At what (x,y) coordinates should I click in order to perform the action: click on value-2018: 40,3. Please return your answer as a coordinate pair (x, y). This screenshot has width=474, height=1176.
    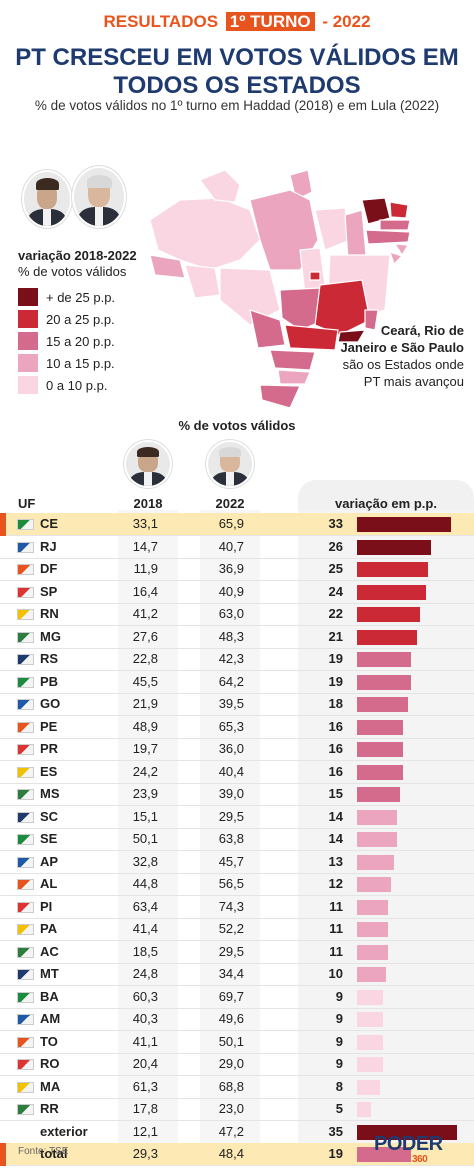
    Looking at the image, I should click on (145, 1018).